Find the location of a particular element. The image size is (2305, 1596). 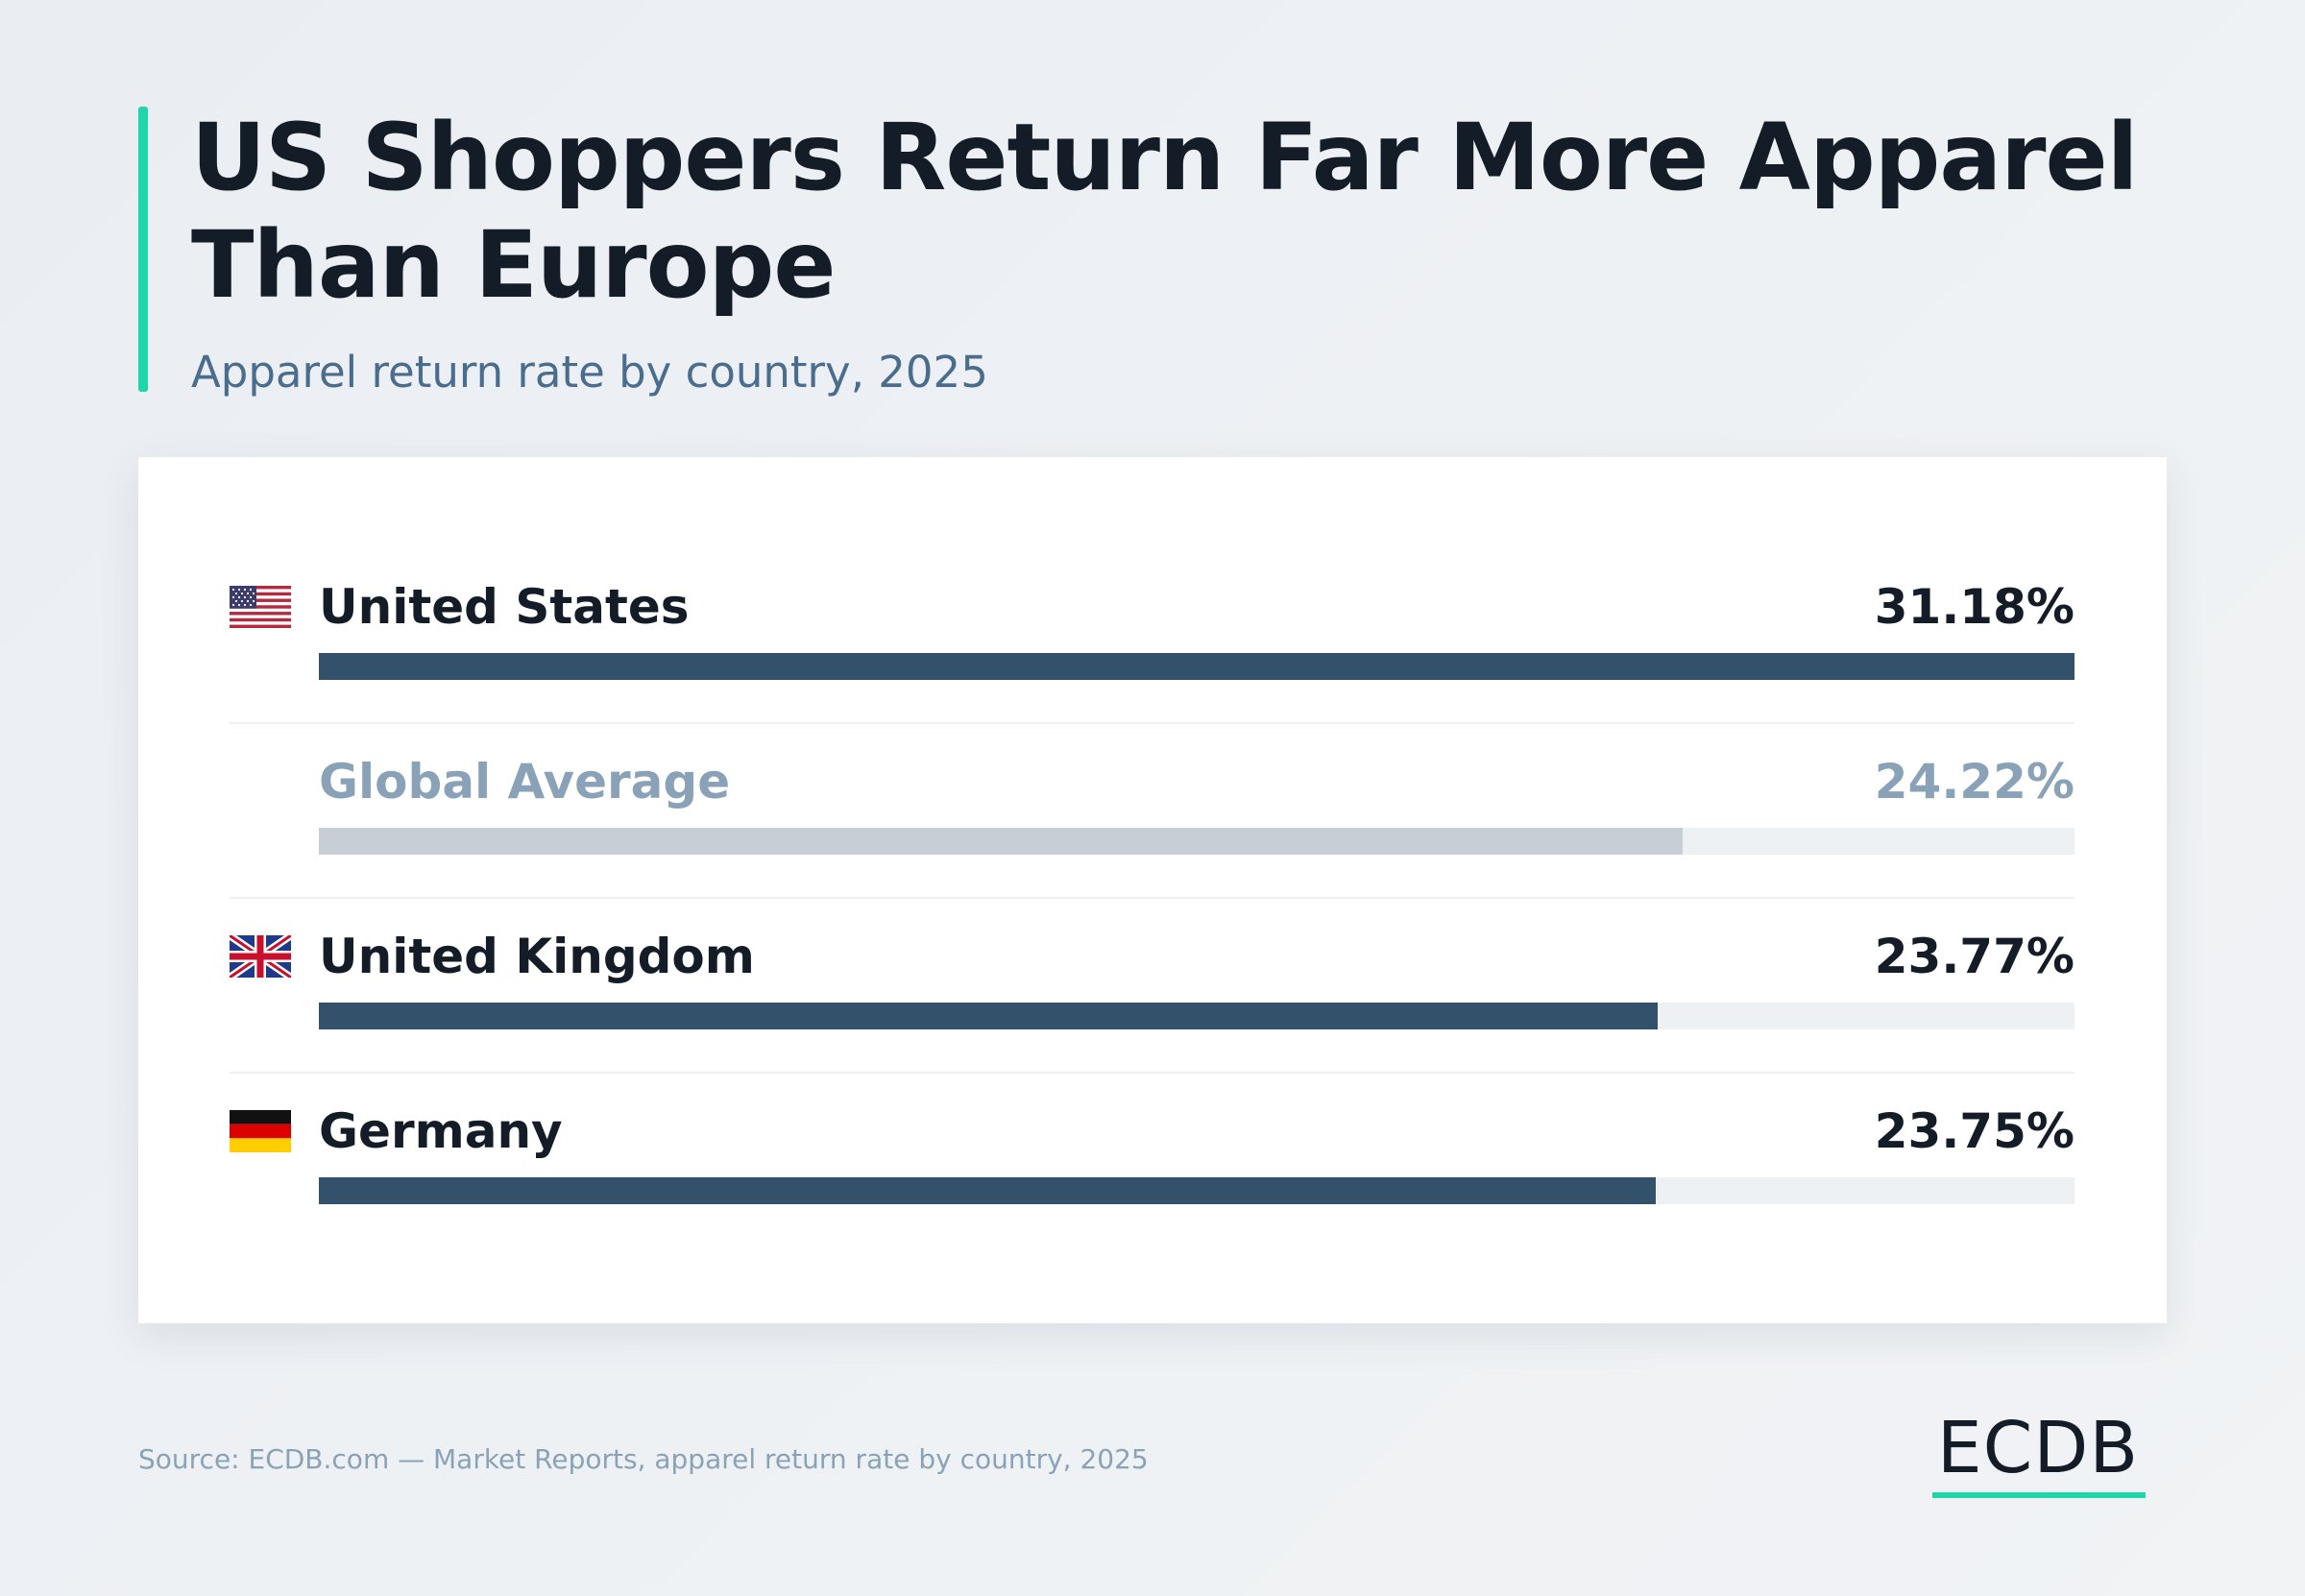

bar-row-germany: Germany 23.75% is located at coordinates (1152, 1159).